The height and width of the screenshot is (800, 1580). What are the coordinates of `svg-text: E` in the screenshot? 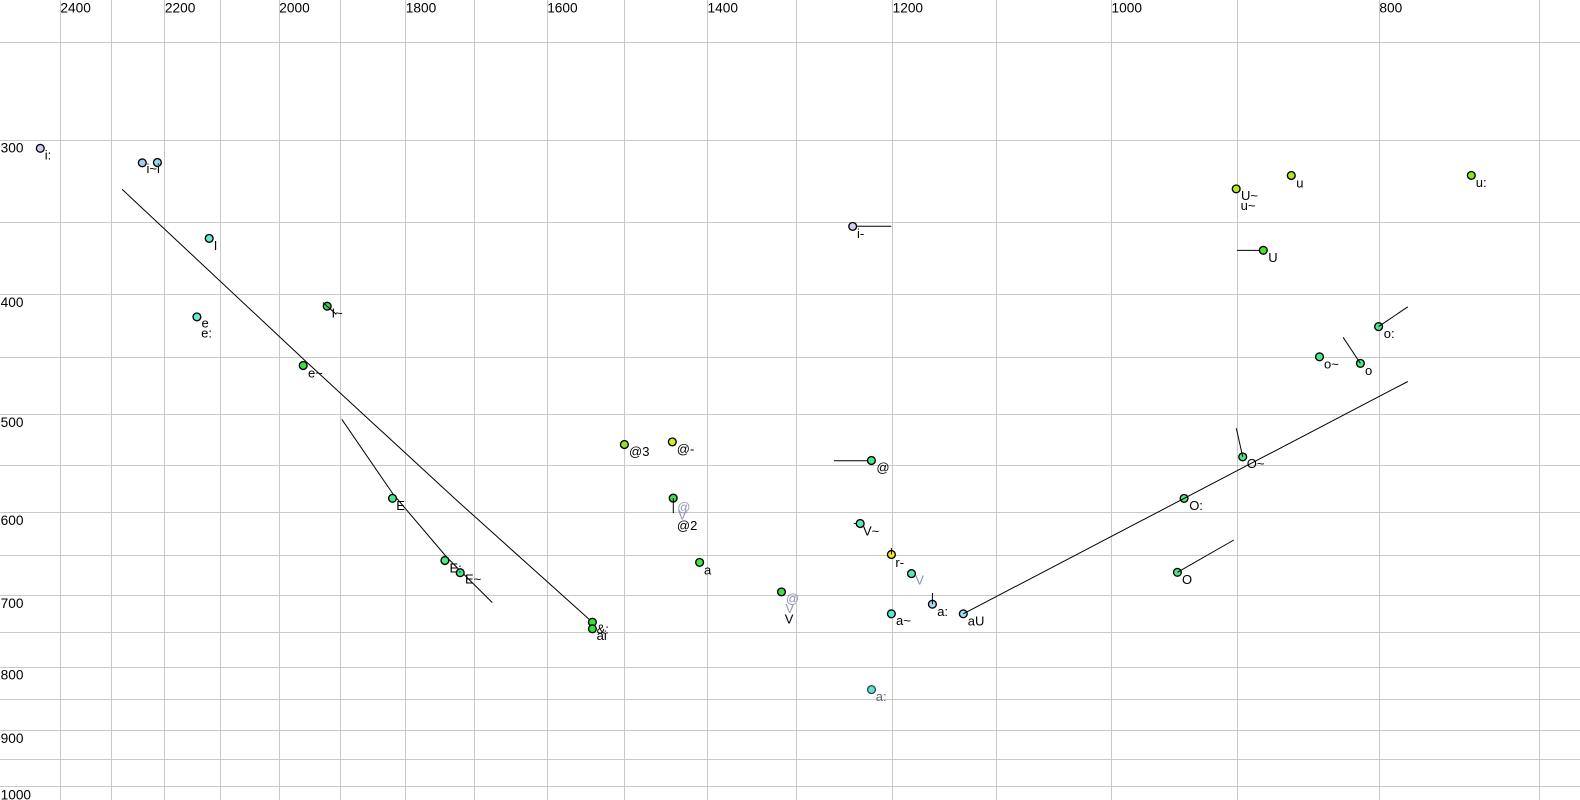 It's located at (400, 505).